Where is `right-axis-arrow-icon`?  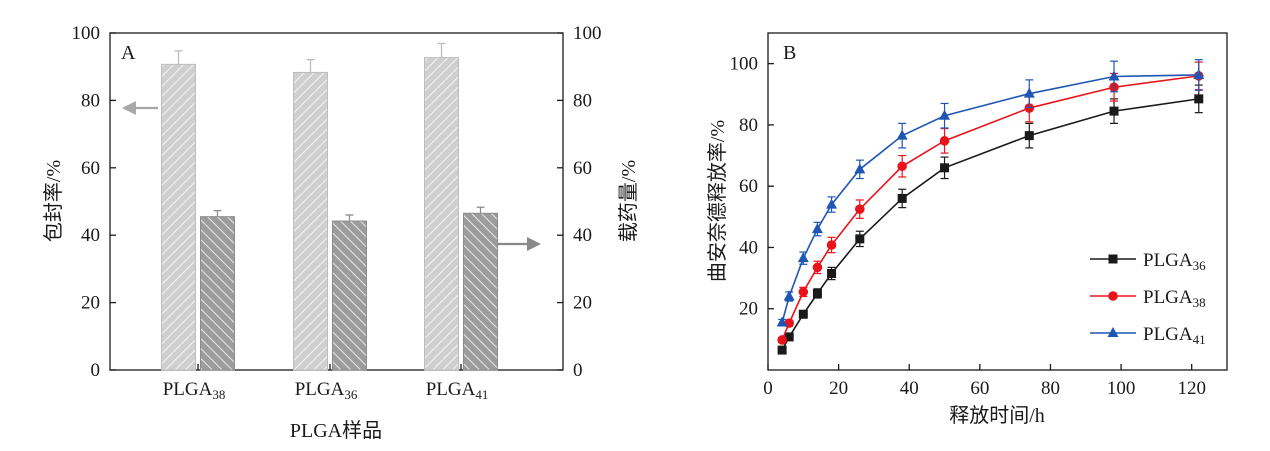
right-axis-arrow-icon is located at coordinates (519, 244).